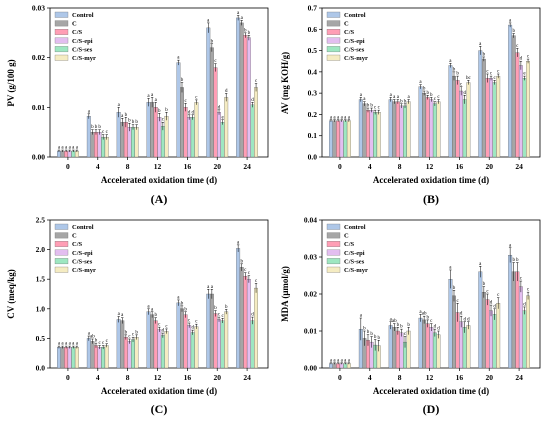 The image size is (550, 424). What do you see at coordinates (310, 331) in the screenshot?
I see `y-tick-label: 0.01` at bounding box center [310, 331].